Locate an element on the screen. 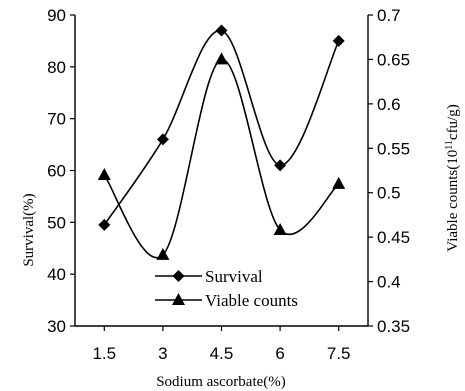  left-y-tick-label: 90 is located at coordinates (56, 15).